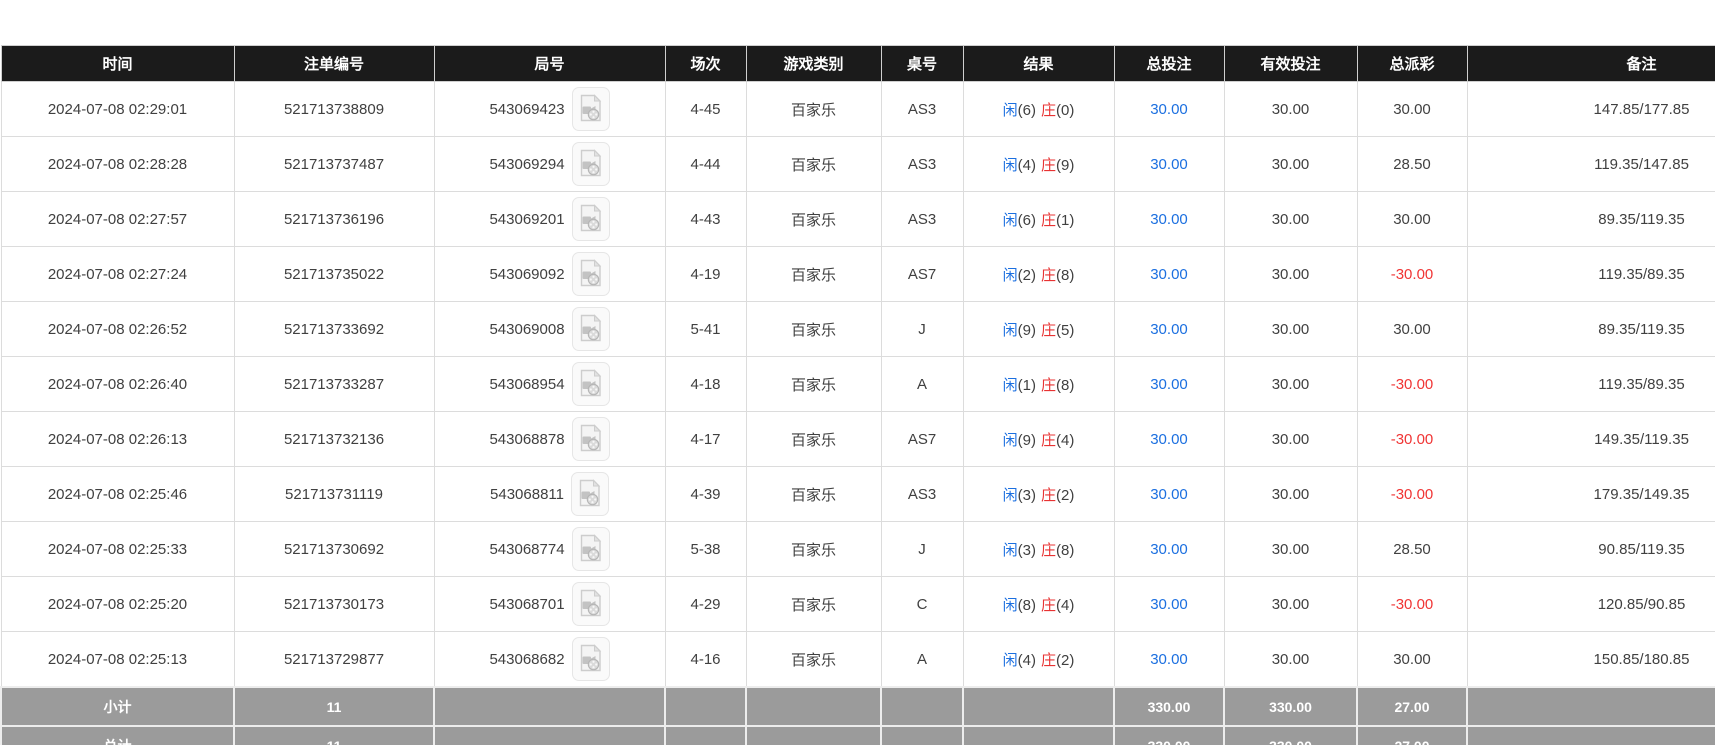 This screenshot has height=745, width=1715. I want to click on cell-order-number: 521713737487, so click(334, 164).